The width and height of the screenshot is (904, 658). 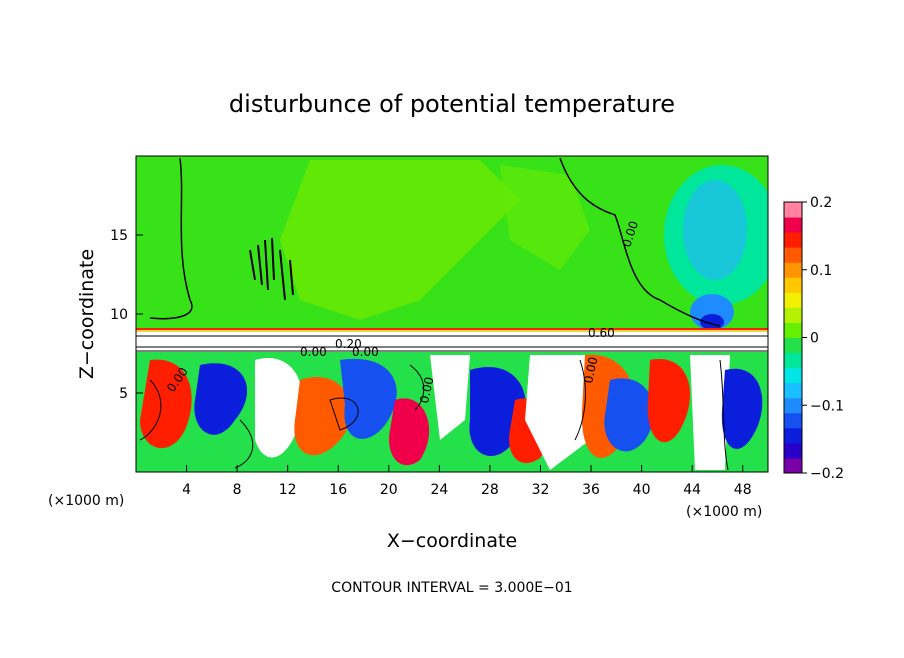 What do you see at coordinates (601, 333) in the screenshot?
I see `contour-label: 0.60` at bounding box center [601, 333].